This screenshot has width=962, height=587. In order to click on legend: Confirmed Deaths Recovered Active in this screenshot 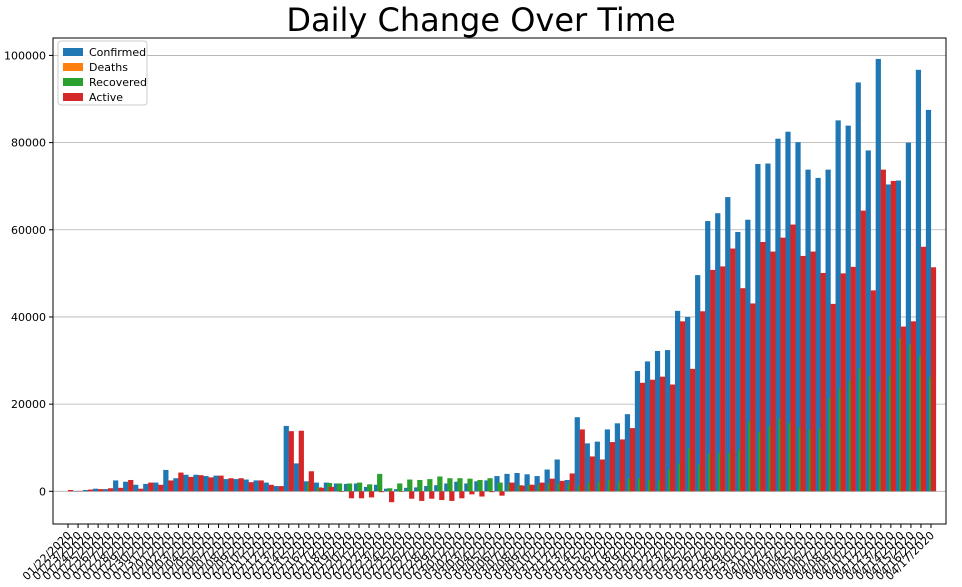, I will do `click(102, 73)`.